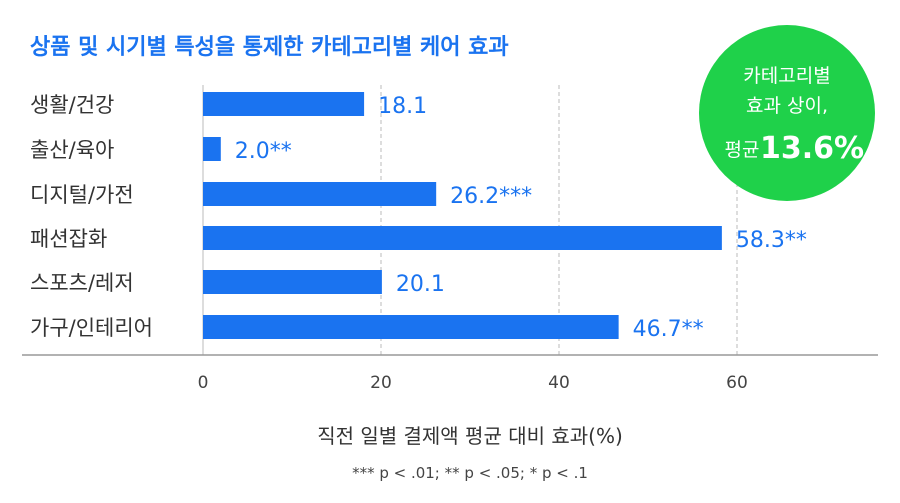  I want to click on category-label: 출산/육아, so click(72, 150).